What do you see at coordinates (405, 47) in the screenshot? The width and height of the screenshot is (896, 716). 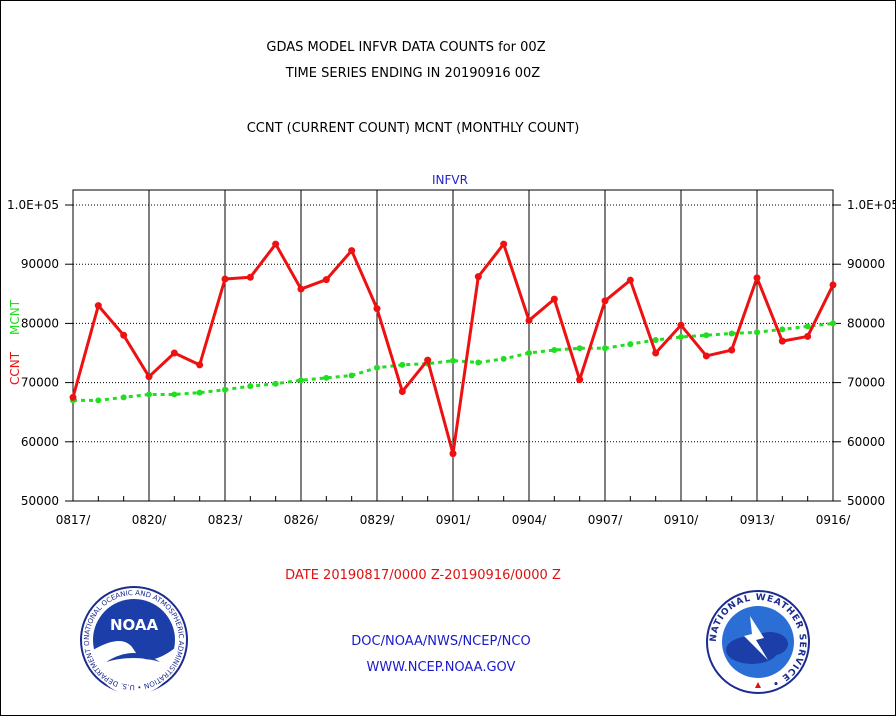 I see `chart-title-line1: GDAS MODEL INFVR DATA COUNTS for 00Z` at bounding box center [405, 47].